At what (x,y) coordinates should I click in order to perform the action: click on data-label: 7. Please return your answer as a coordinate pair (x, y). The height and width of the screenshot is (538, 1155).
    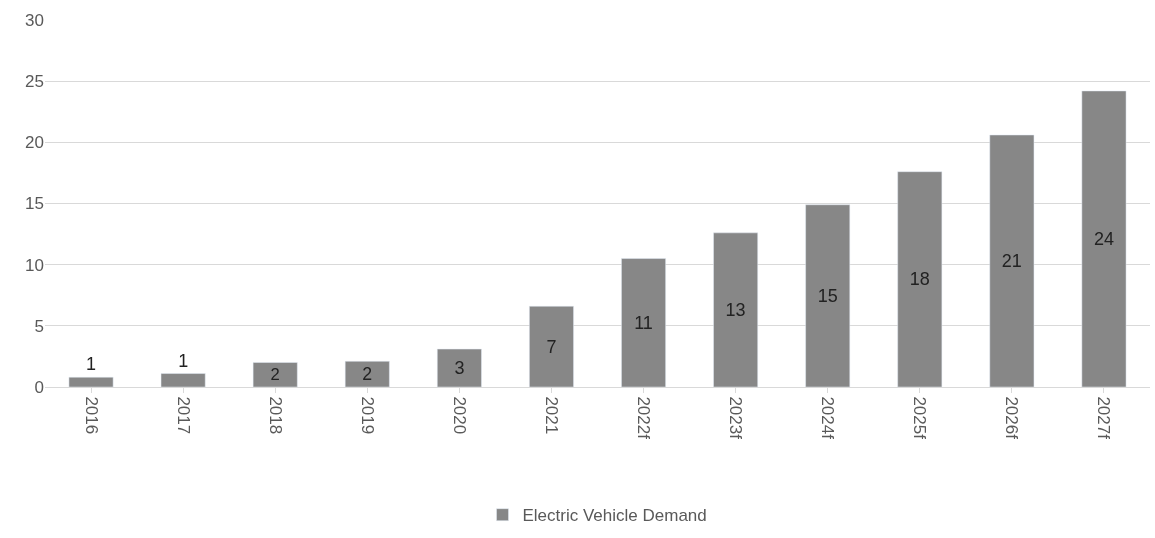
    Looking at the image, I should click on (551, 346).